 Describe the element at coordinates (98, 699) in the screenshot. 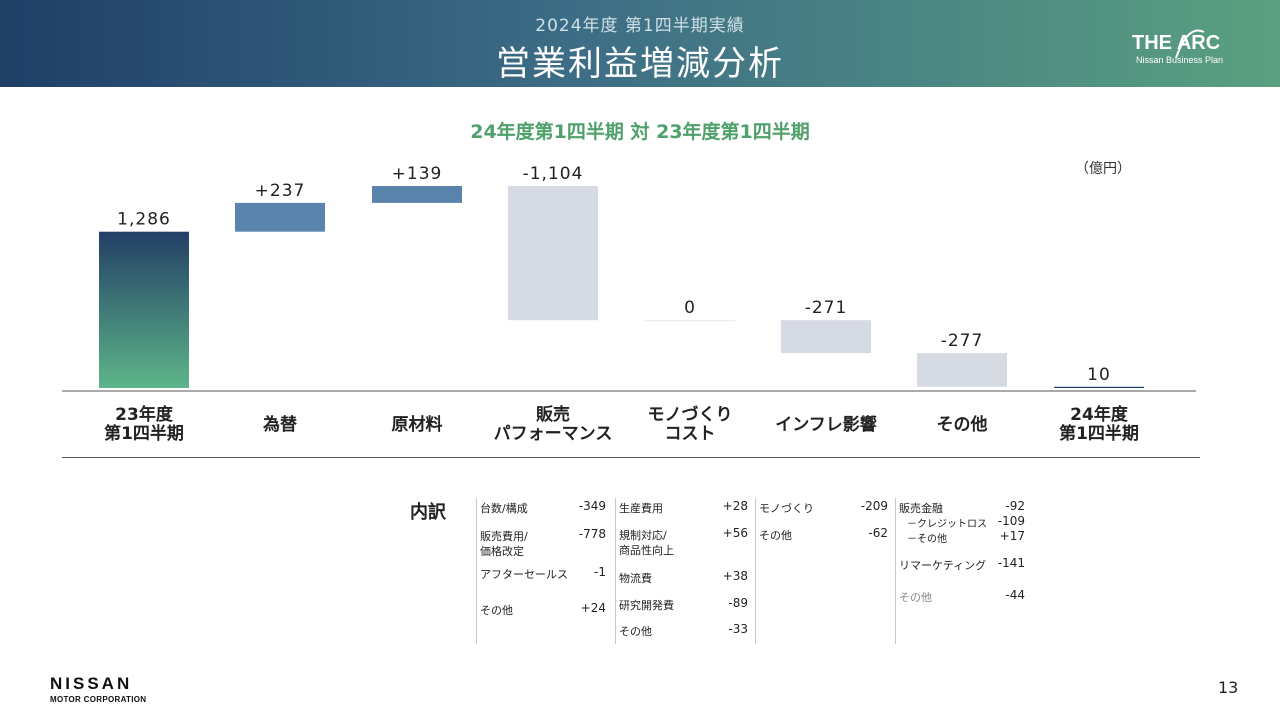

I see `nissan-brand-sub: MOTOR CORPORATION` at that location.